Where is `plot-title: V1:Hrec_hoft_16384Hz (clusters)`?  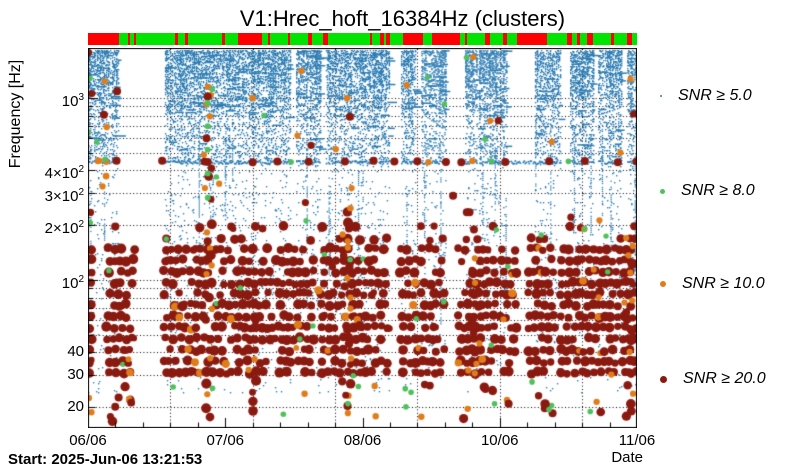 plot-title: V1:Hrec_hoft_16384Hz (clusters) is located at coordinates (402, 18).